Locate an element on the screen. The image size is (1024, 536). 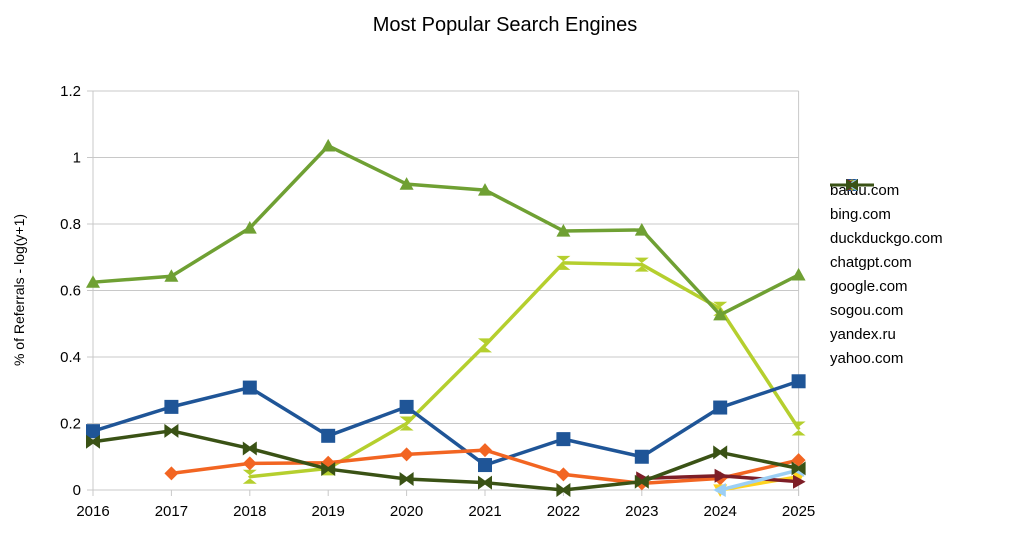
x-tick-label: 2016 is located at coordinates (92, 511).